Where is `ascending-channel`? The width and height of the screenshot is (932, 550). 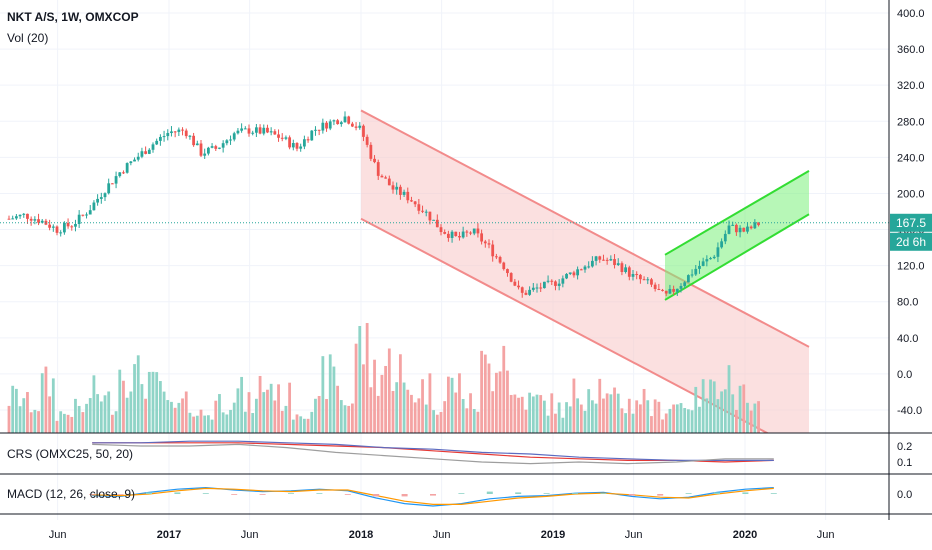 ascending-channel is located at coordinates (737, 235).